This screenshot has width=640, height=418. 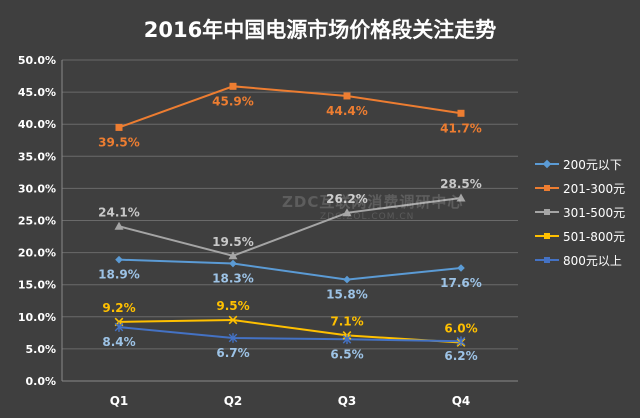 I want to click on data-label: 6.2%, so click(x=460, y=356).